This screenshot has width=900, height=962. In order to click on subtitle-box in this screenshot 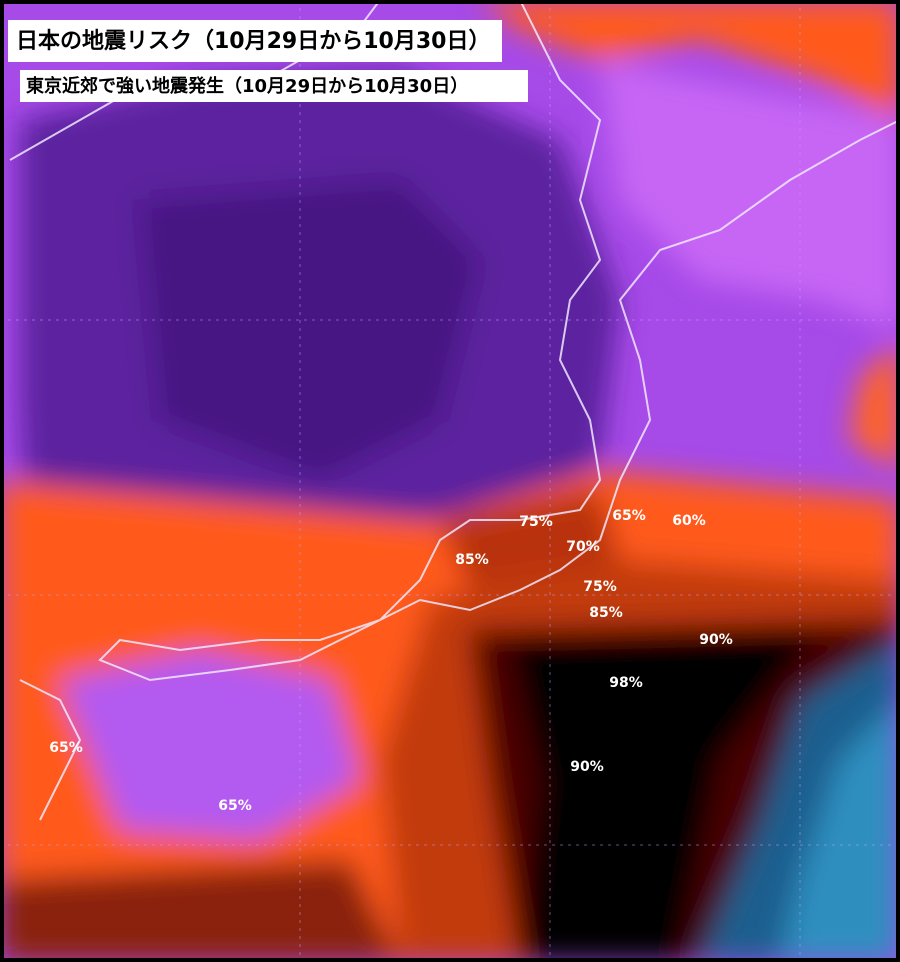, I will do `click(274, 86)`.